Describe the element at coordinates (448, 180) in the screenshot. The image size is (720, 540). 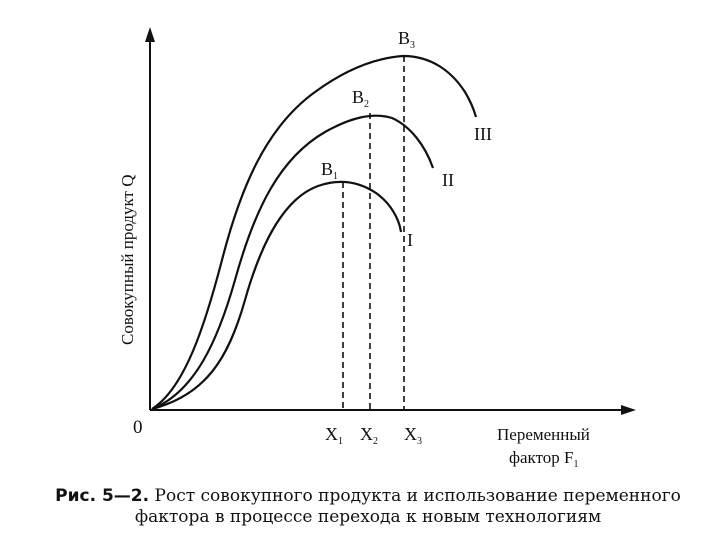
I see `curve-label-II: II` at that location.